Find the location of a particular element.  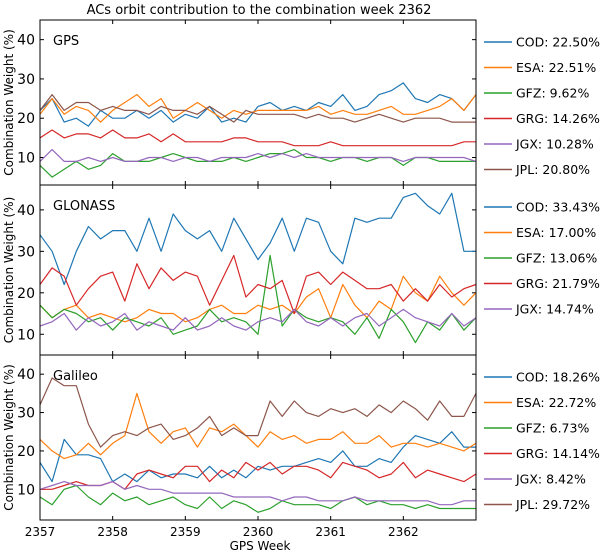

legend-label-jgx: JGX: 14.74% is located at coordinates (554, 309).